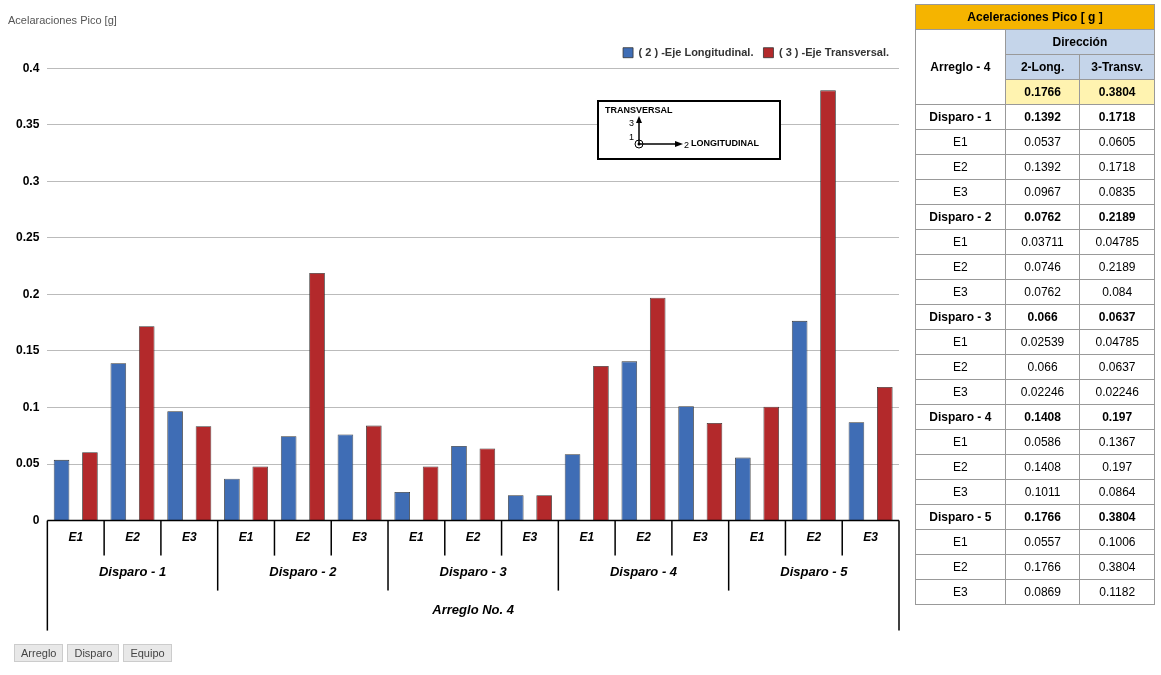  What do you see at coordinates (1117, 542) in the screenshot?
I see `text: 0.1006` at bounding box center [1117, 542].